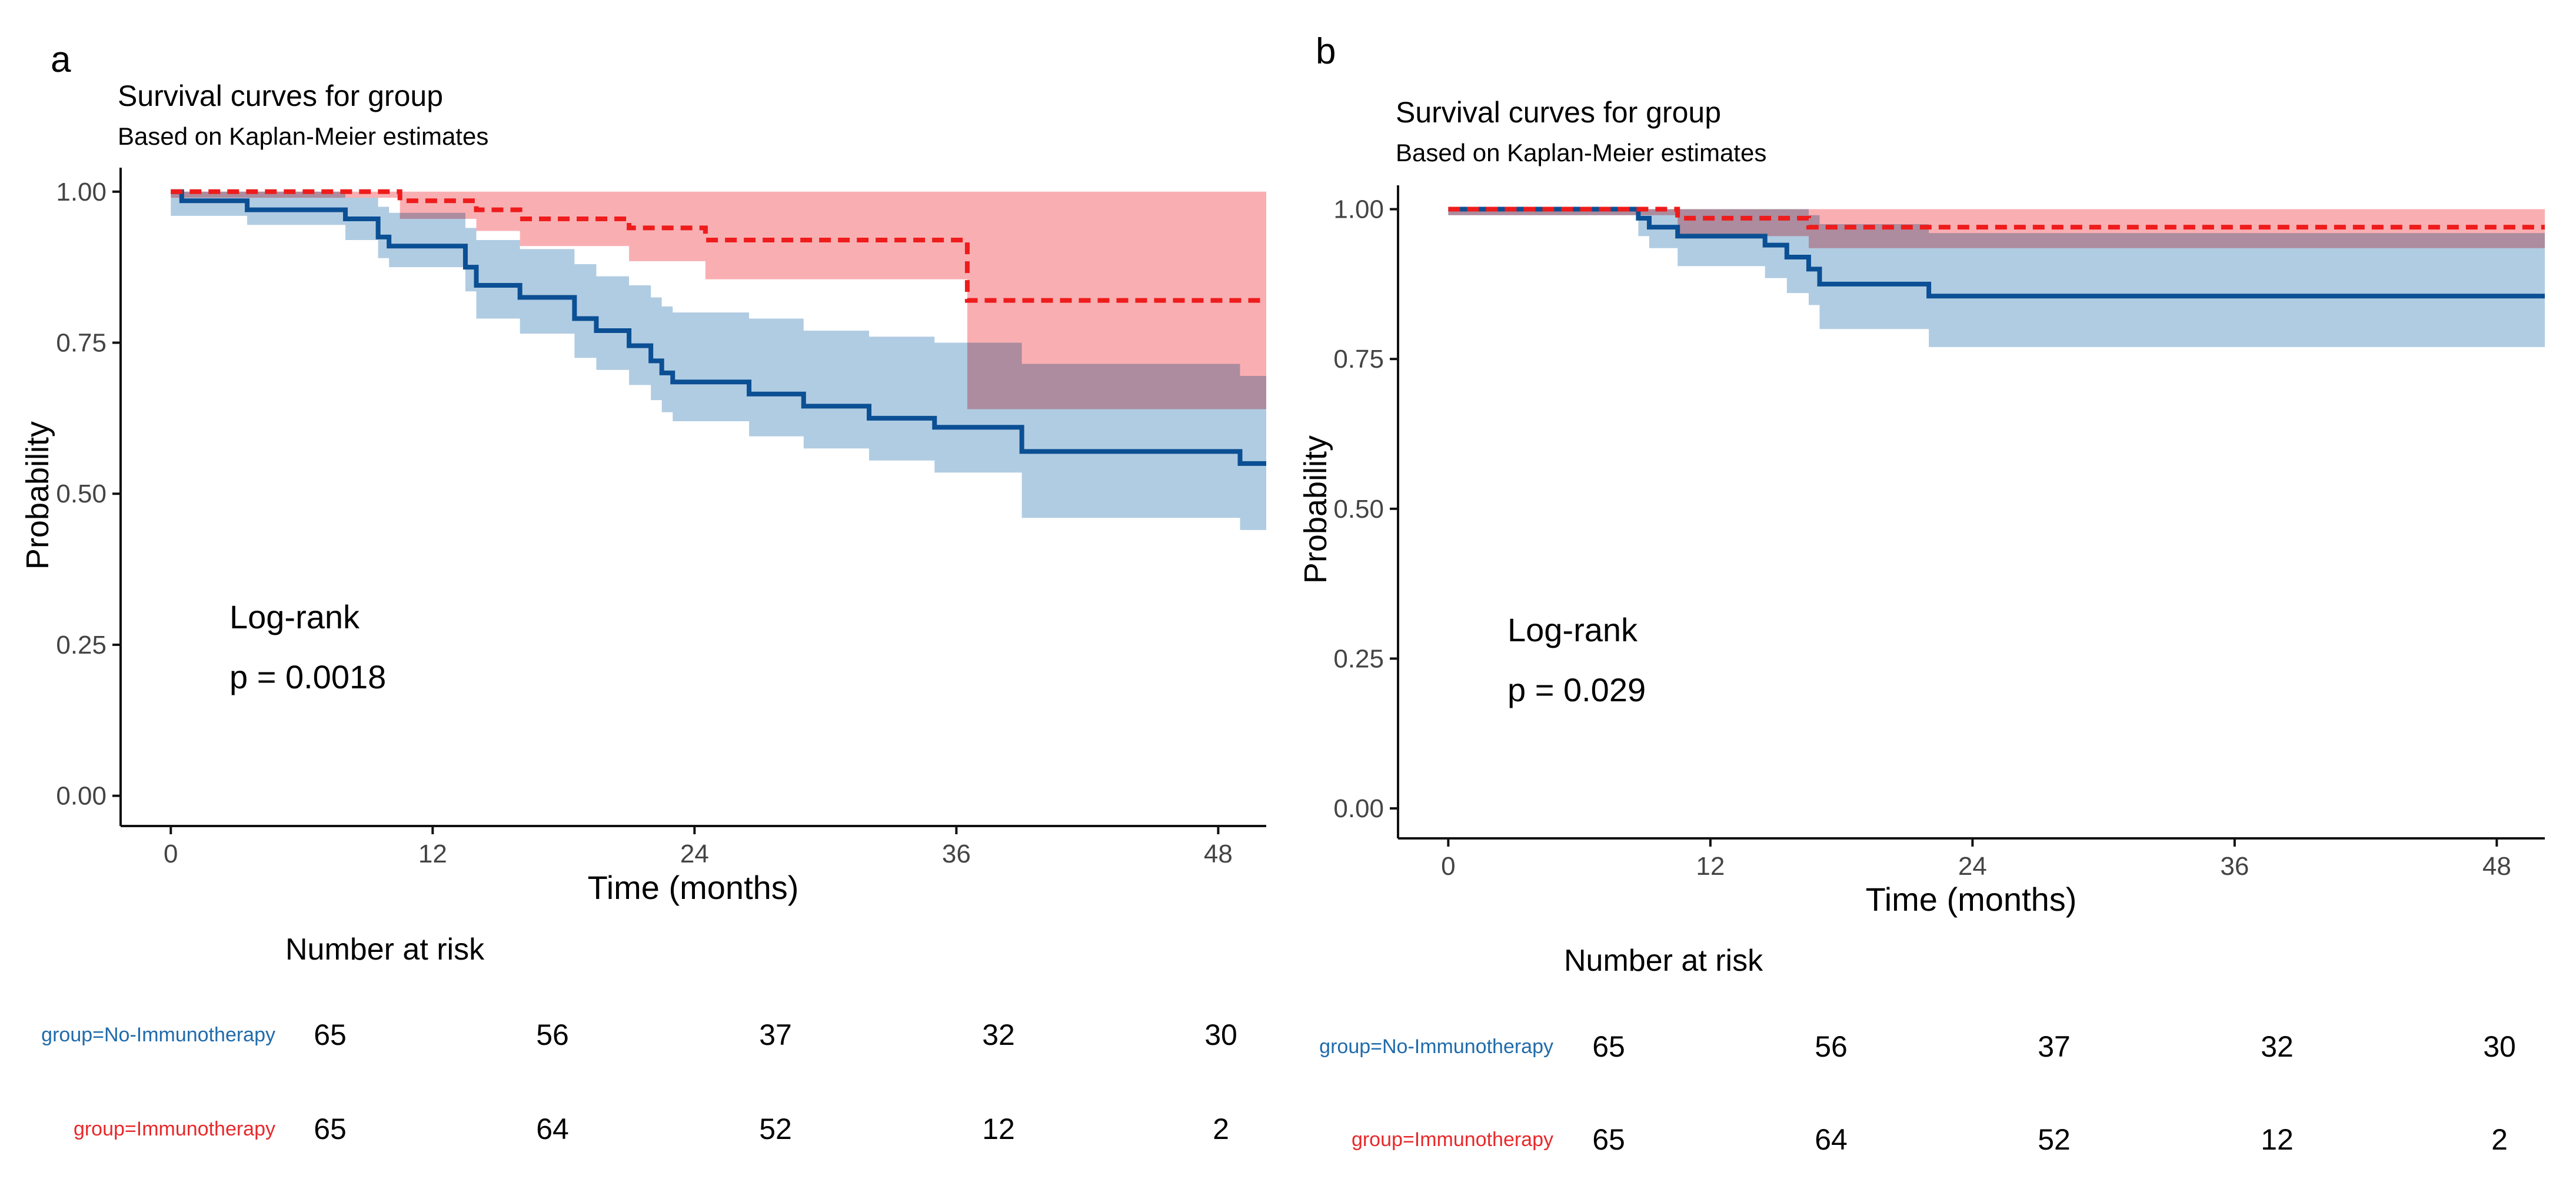  I want to click on panel-b-xlabel: Time (months), so click(1971, 900).